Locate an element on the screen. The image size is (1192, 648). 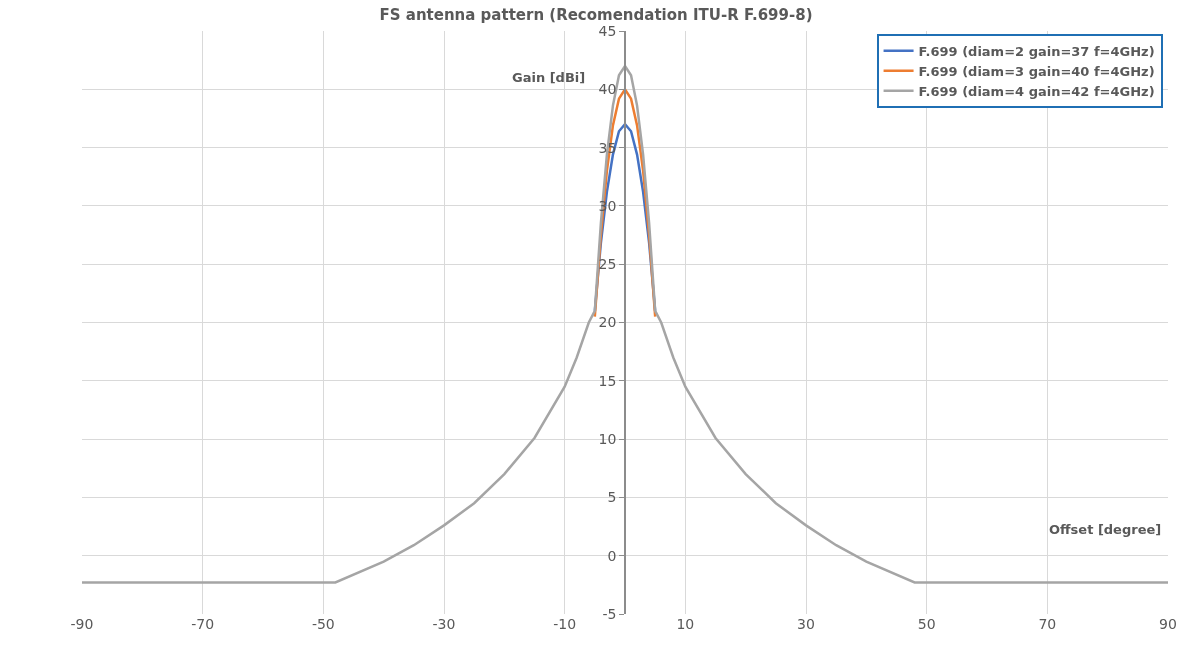
x-tick-label: -90 is located at coordinates (82, 624).